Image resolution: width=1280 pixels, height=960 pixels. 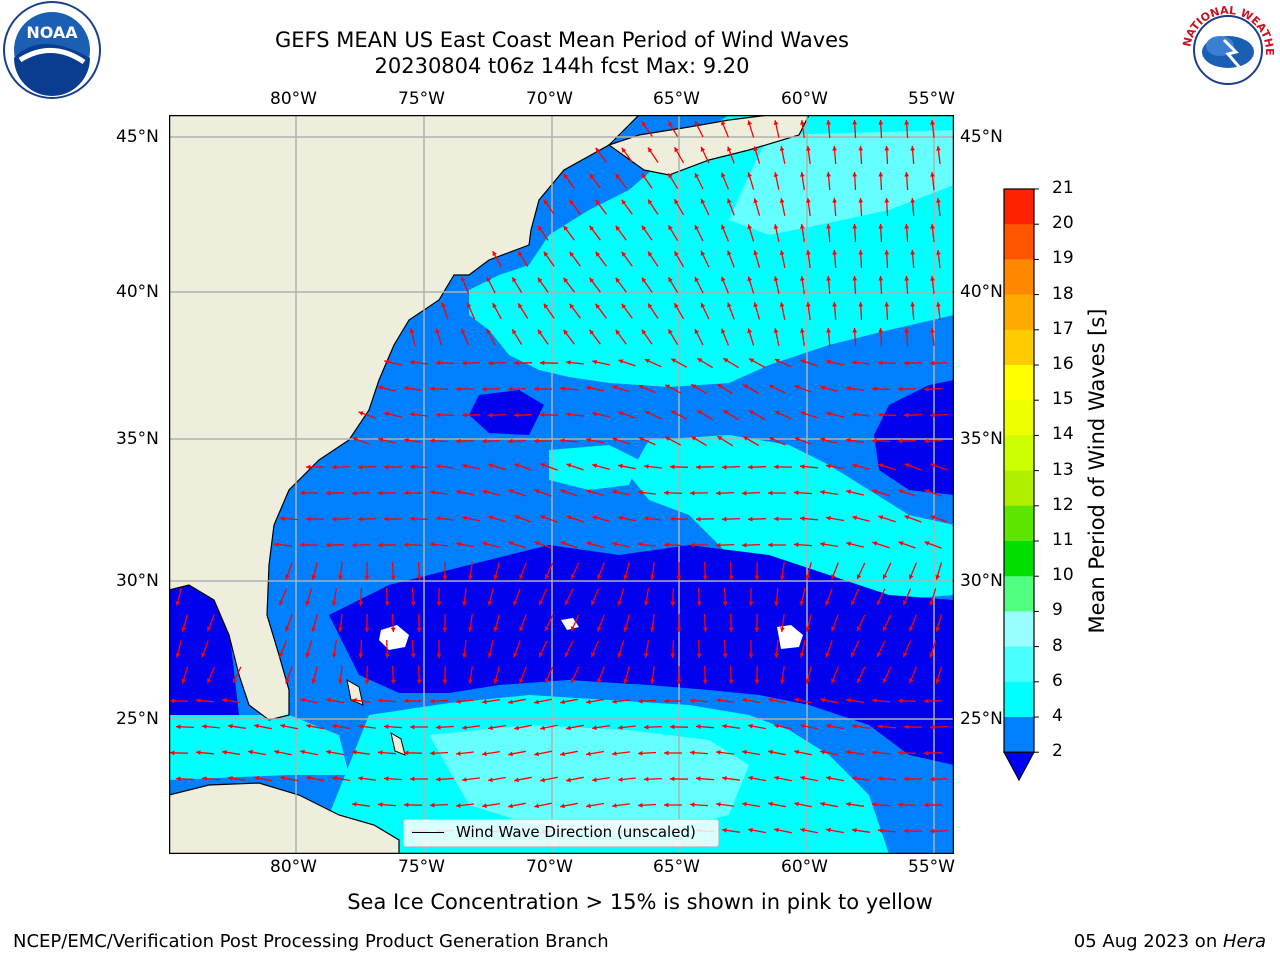 What do you see at coordinates (931, 99) in the screenshot?
I see `lon-label-top-55w: 55°W` at bounding box center [931, 99].